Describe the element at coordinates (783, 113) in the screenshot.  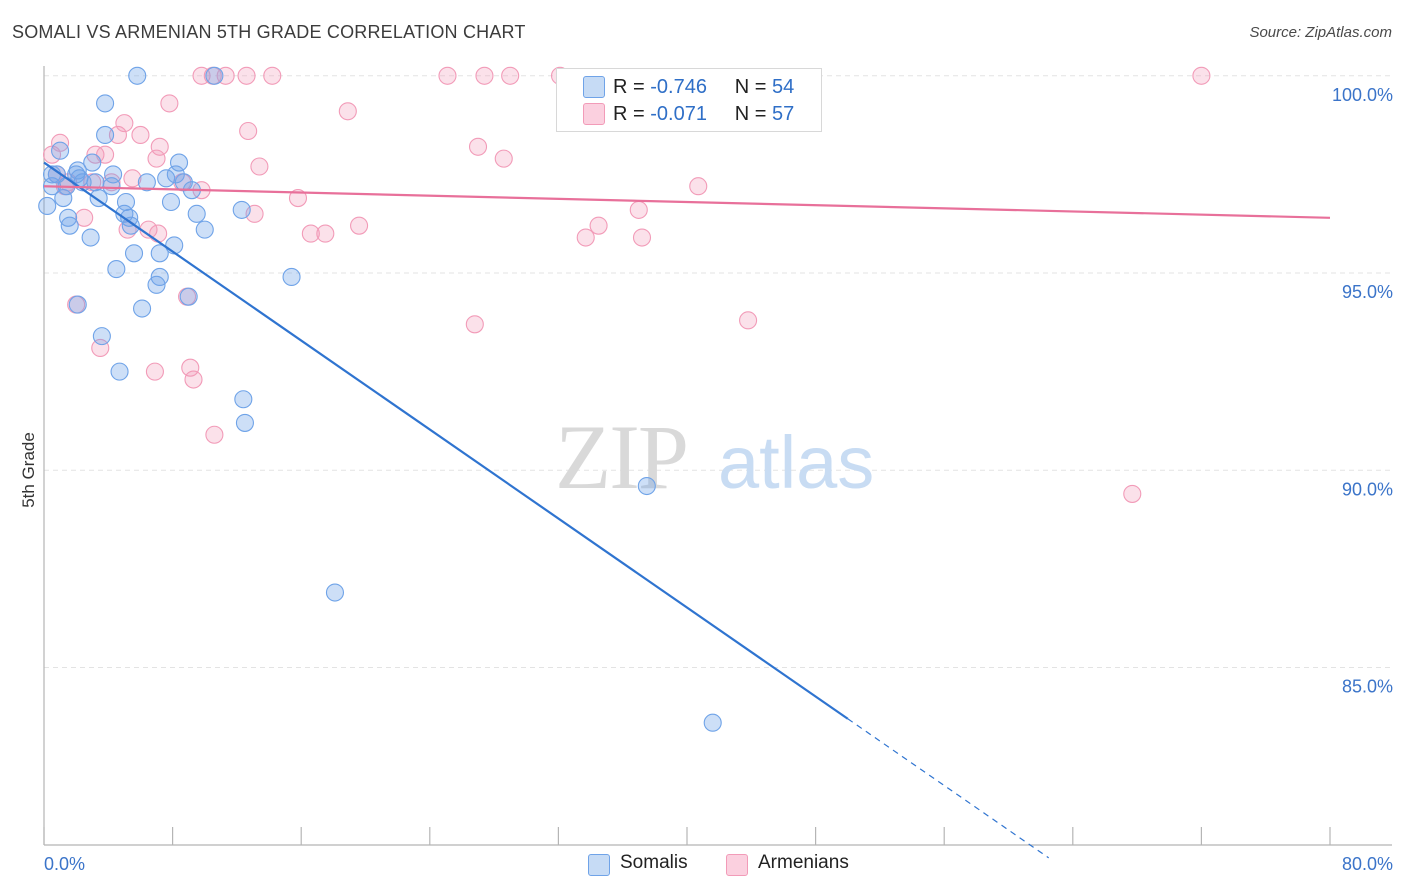
I see `legend-n-value: 57` at that location.